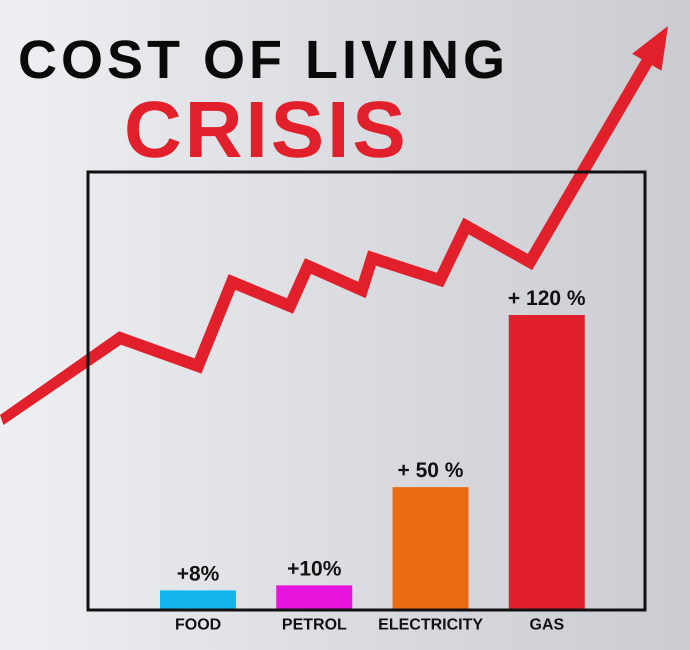 Image resolution: width=690 pixels, height=650 pixels. What do you see at coordinates (198, 574) in the screenshot?
I see `data-label: +8%` at bounding box center [198, 574].